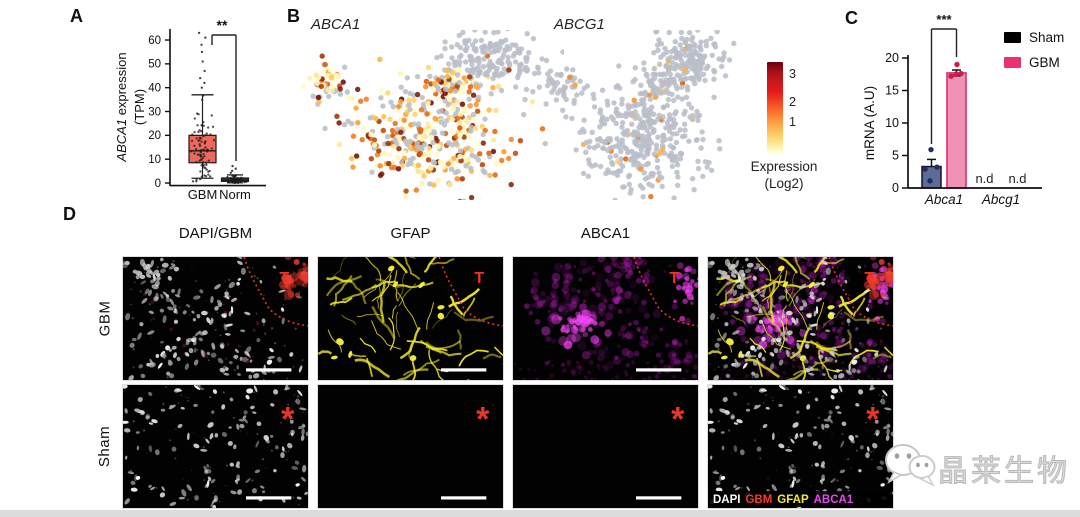  What do you see at coordinates (215, 318) in the screenshot?
I see `micrograph-gbm-dapi` at bounding box center [215, 318].